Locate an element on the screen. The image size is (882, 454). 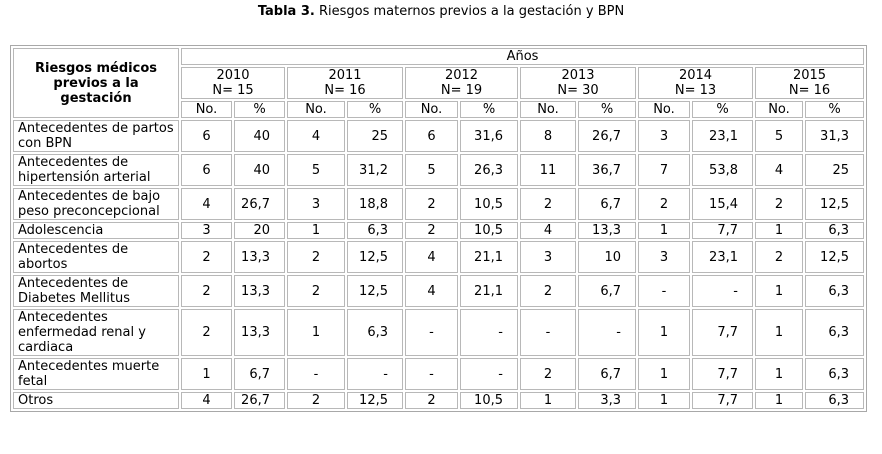
year-header: 2013 N= 30 is located at coordinates (578, 83).